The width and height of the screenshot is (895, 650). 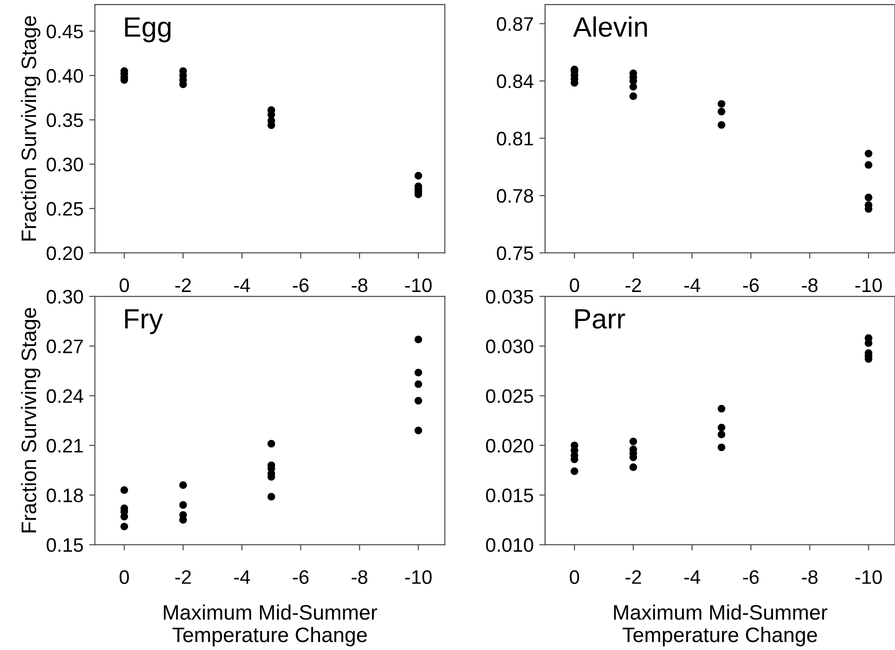 I want to click on y-tick-label: 0.18, so click(x=64, y=495).